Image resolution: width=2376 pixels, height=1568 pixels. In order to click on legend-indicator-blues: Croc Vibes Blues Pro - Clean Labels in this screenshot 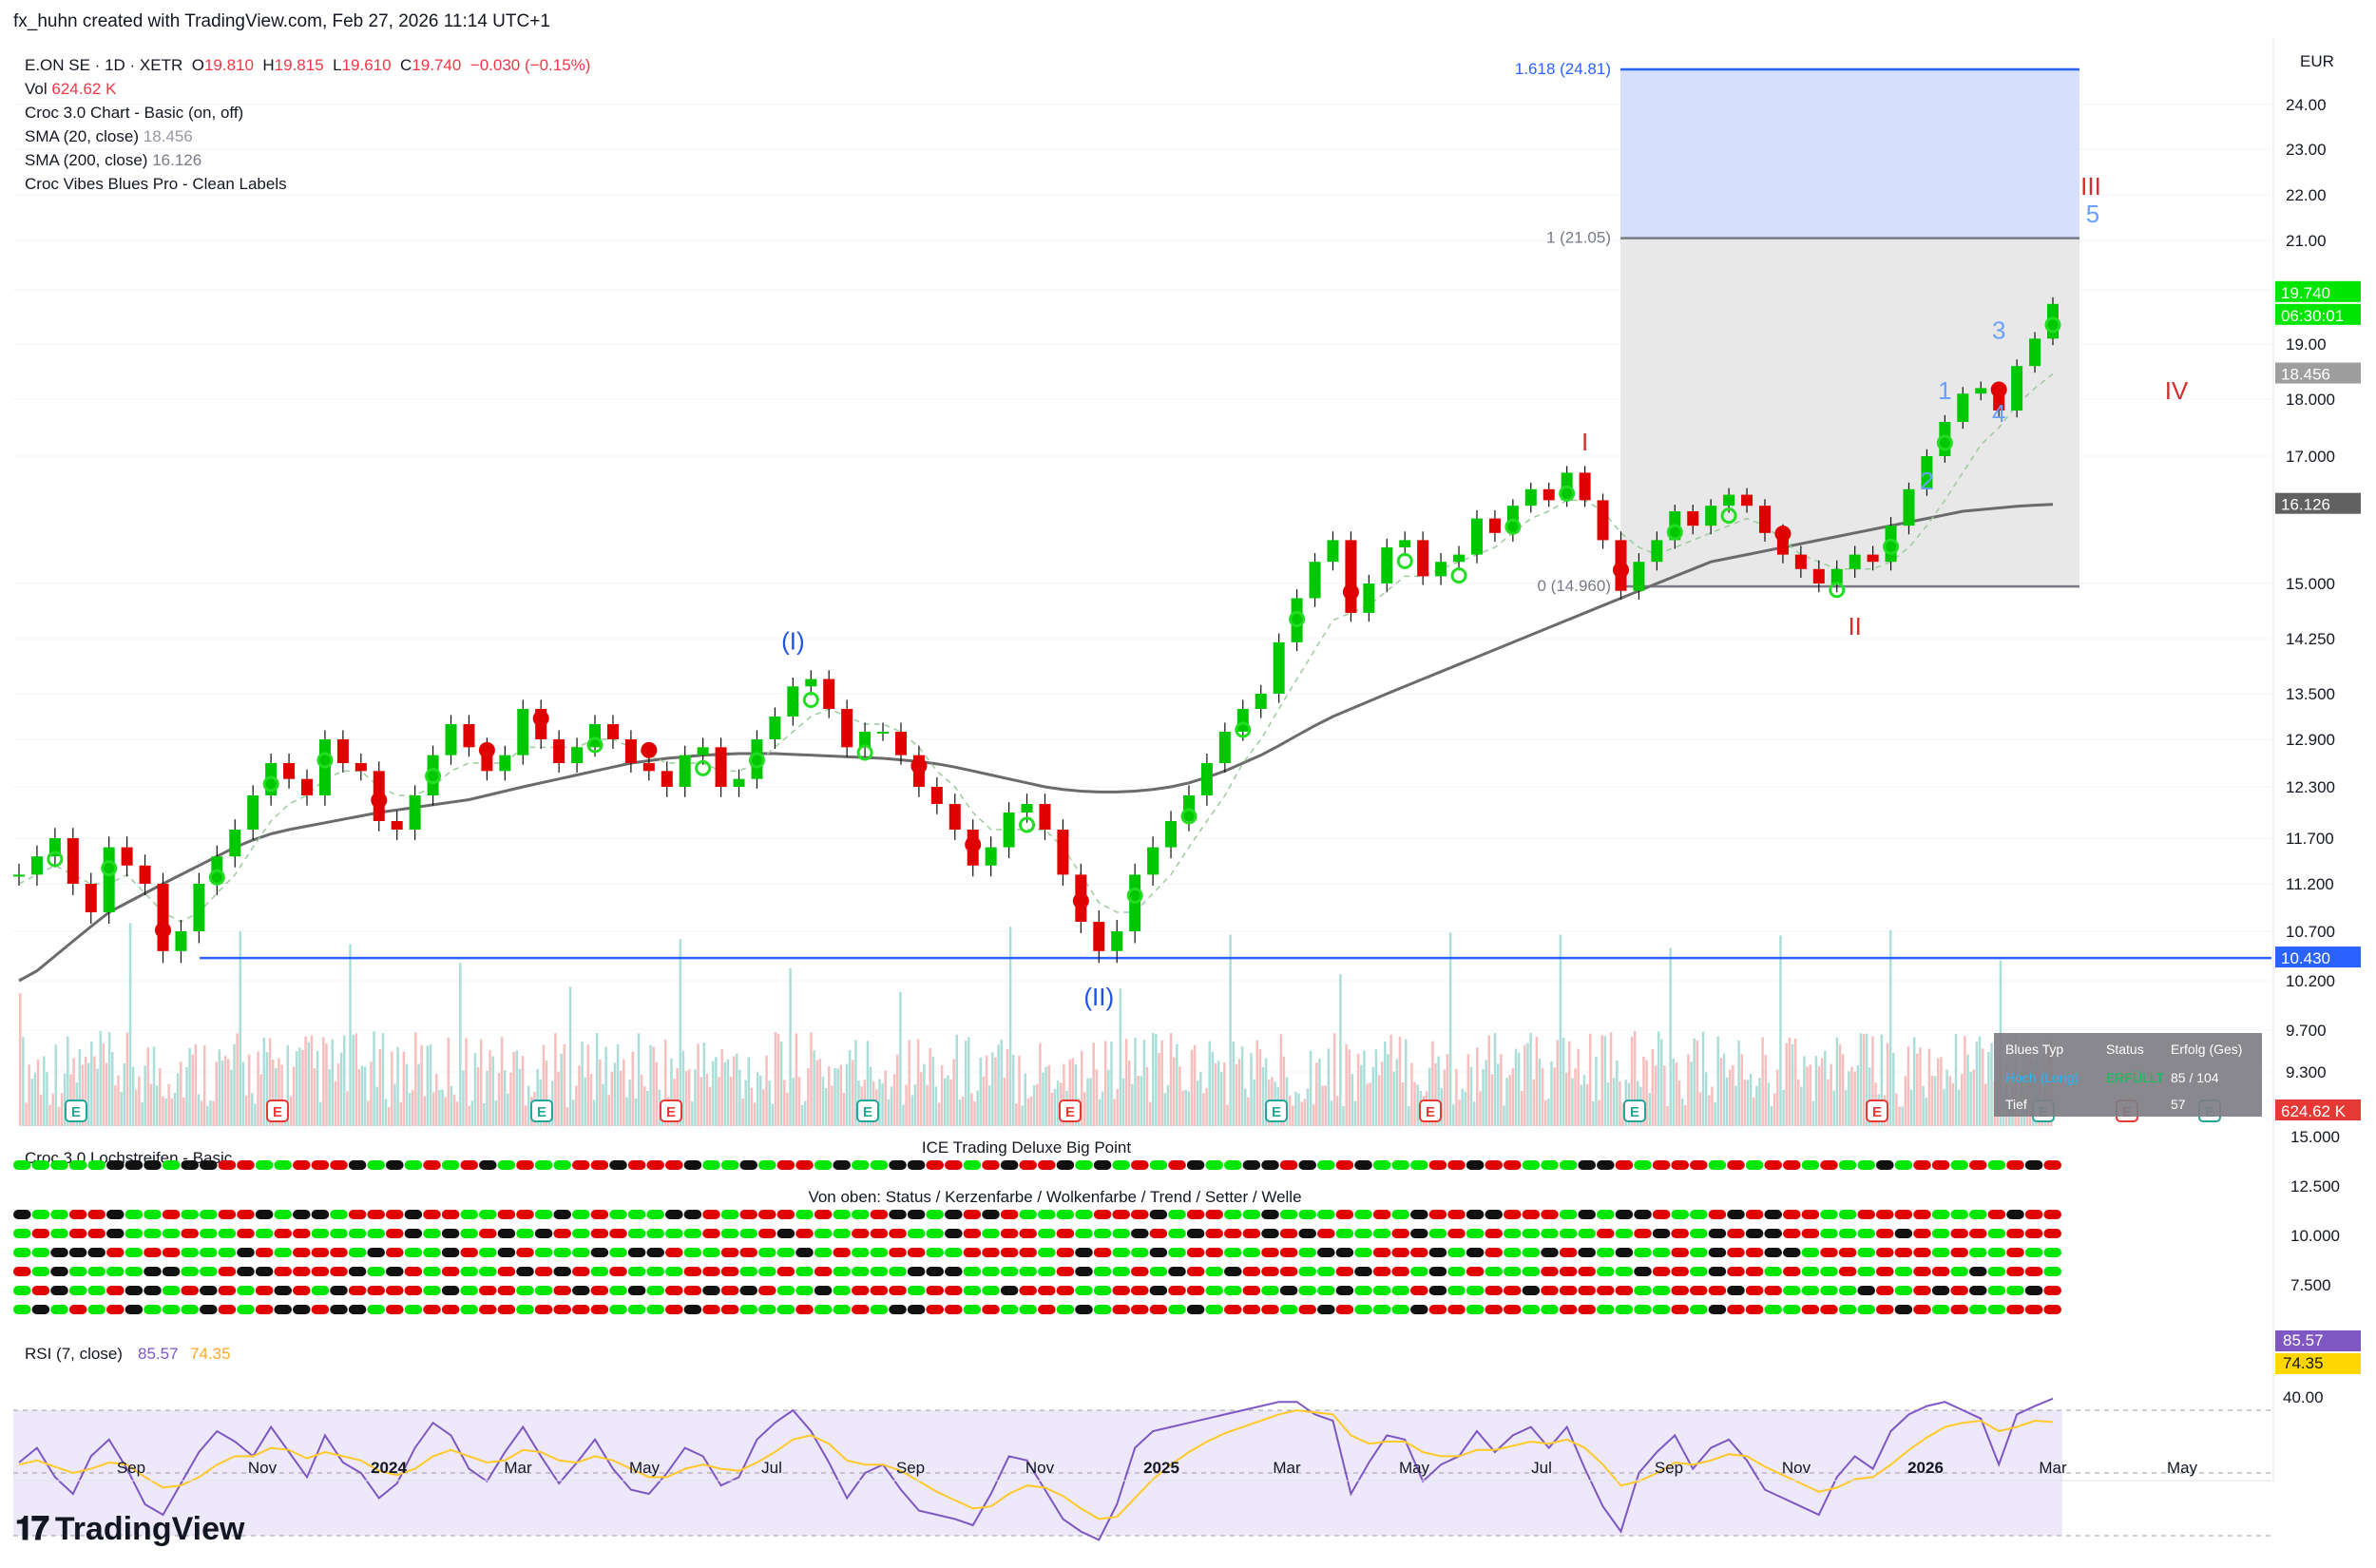, I will do `click(156, 184)`.